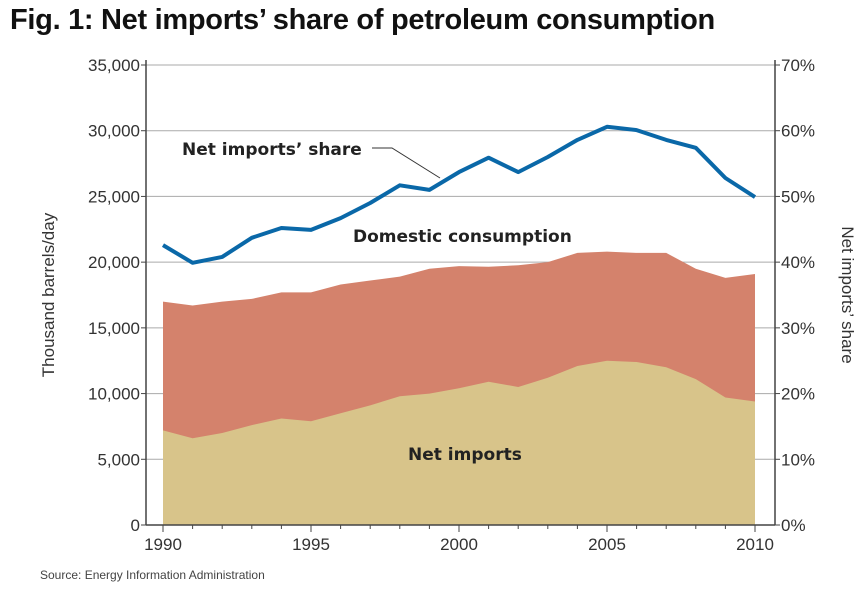 The width and height of the screenshot is (860, 590). I want to click on y-tick-label: 25,000, so click(114, 196).